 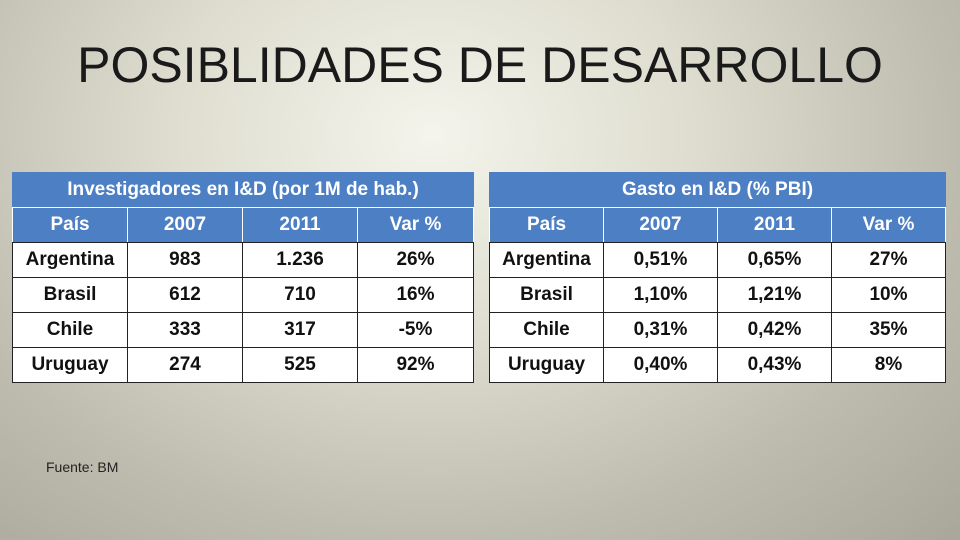 I want to click on table-row: Chile 333 317 -5%, so click(x=243, y=330).